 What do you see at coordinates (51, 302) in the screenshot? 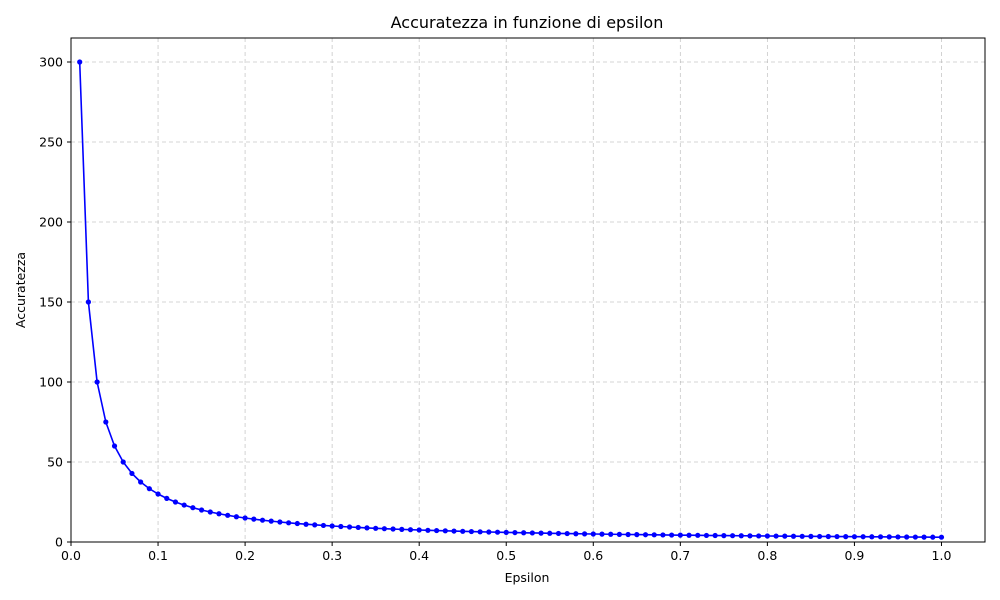
I see `y-tick-label: 150` at bounding box center [51, 302].